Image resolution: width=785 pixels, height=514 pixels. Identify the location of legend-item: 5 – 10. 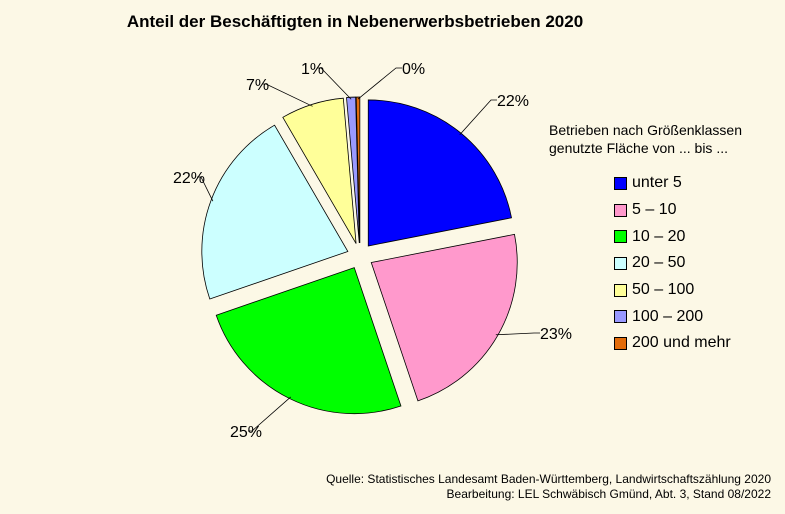
(672, 210).